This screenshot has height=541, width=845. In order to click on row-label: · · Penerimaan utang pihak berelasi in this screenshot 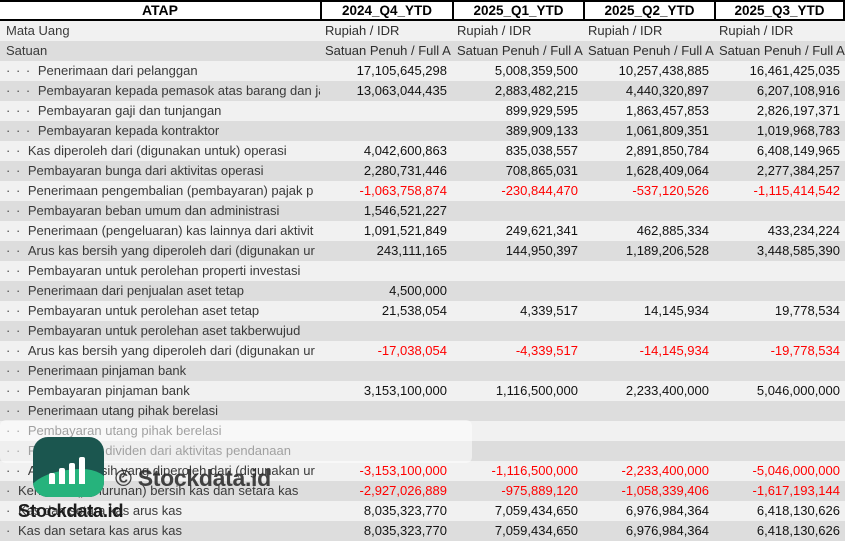, I will do `click(160, 411)`.